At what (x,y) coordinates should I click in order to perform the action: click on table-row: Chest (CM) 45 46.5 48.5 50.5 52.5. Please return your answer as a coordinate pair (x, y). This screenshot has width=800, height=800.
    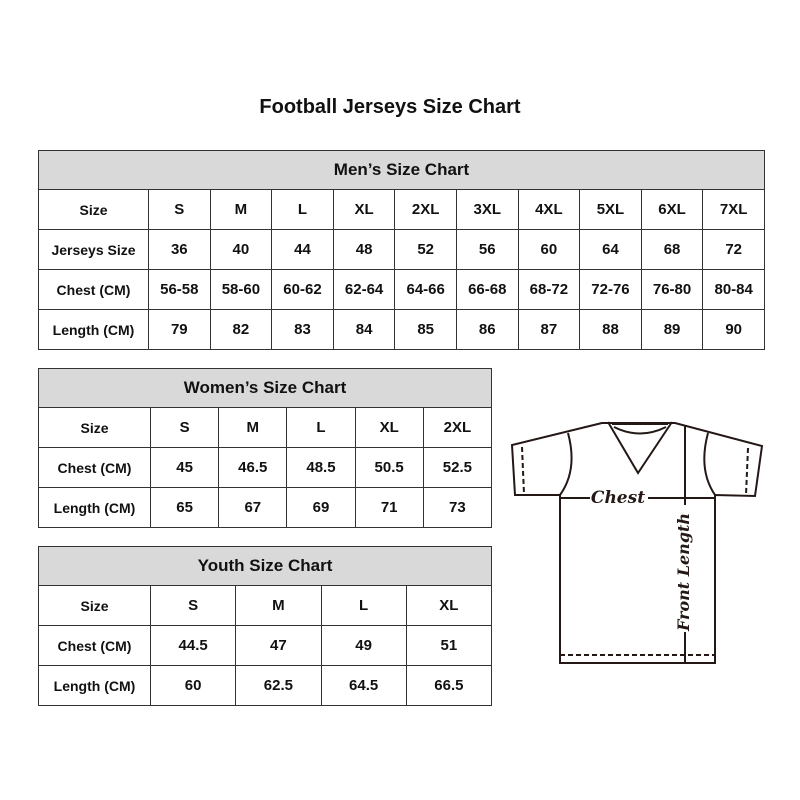
    Looking at the image, I should click on (265, 467).